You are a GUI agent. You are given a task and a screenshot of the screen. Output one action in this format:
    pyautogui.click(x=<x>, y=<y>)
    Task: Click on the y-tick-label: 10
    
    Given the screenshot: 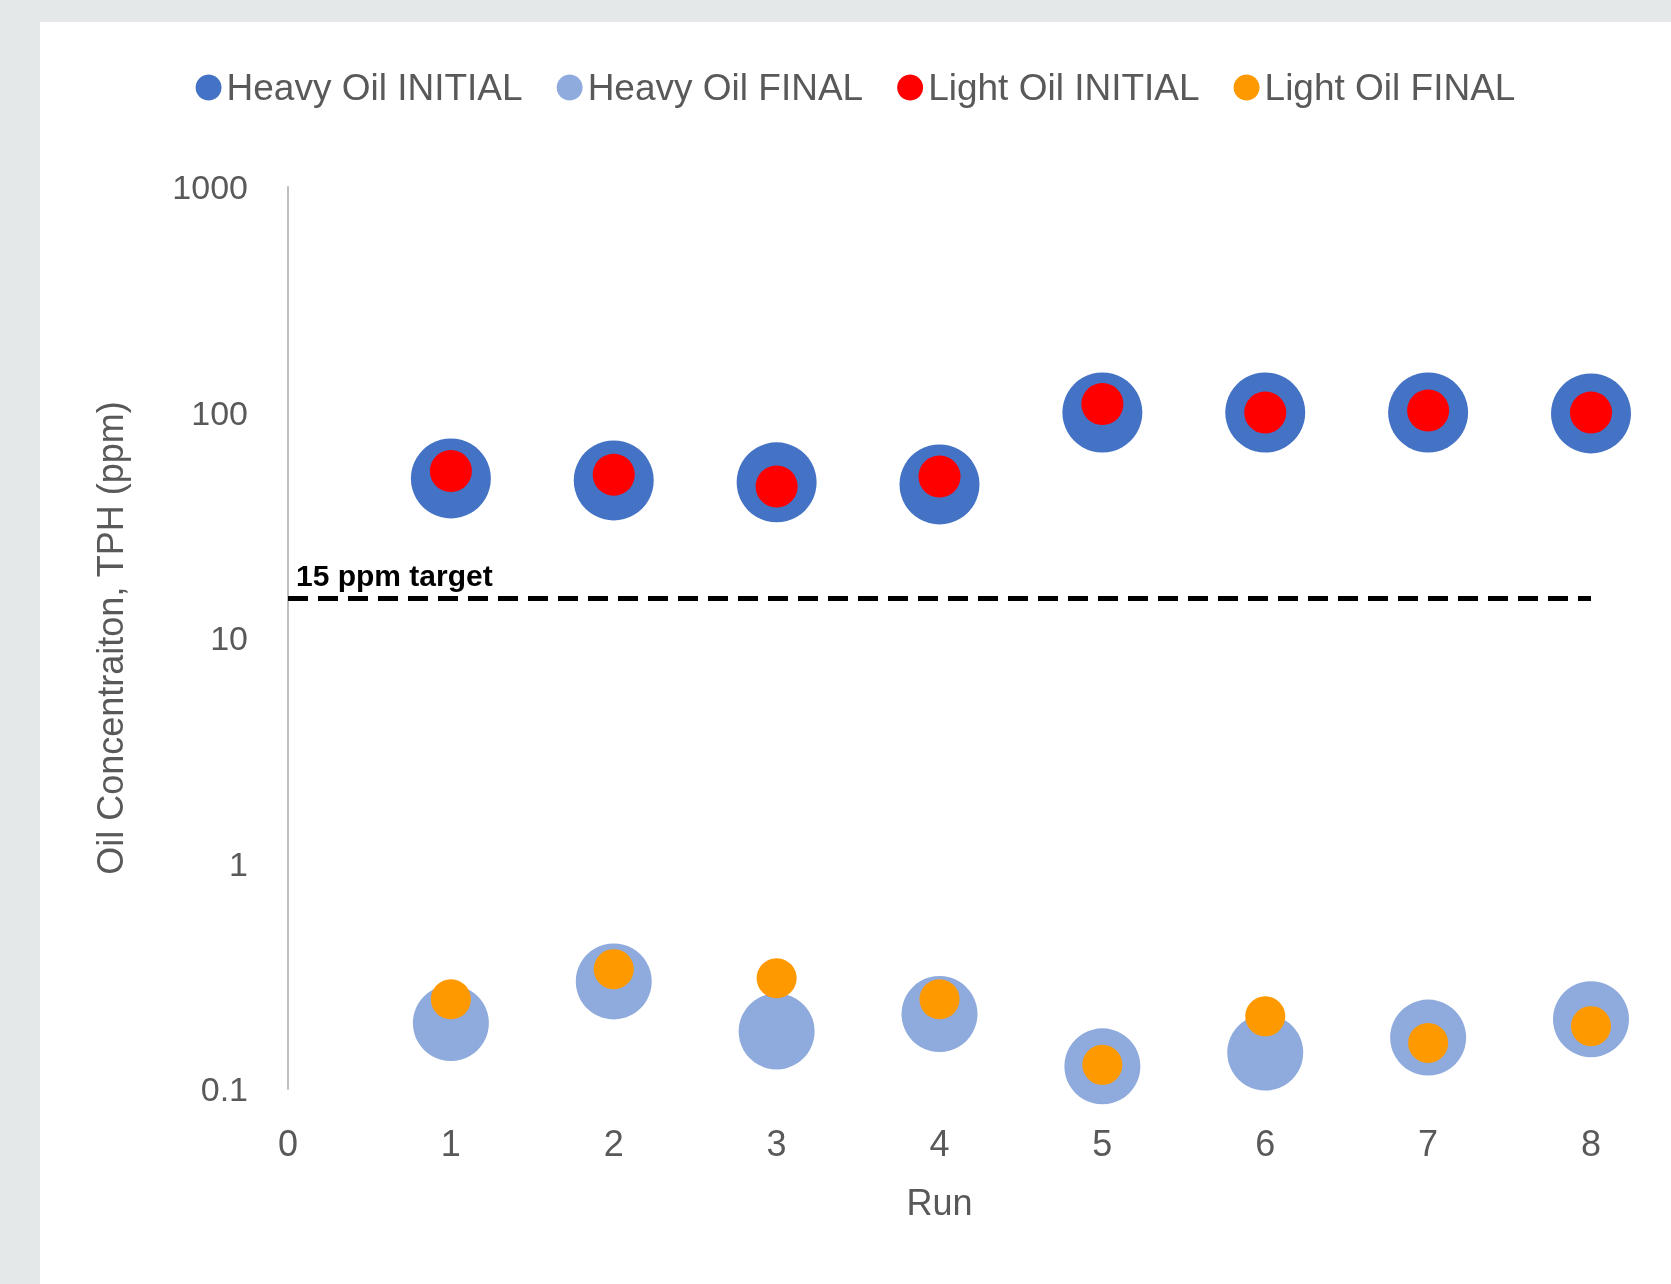 What is the action you would take?
    pyautogui.click(x=229, y=638)
    